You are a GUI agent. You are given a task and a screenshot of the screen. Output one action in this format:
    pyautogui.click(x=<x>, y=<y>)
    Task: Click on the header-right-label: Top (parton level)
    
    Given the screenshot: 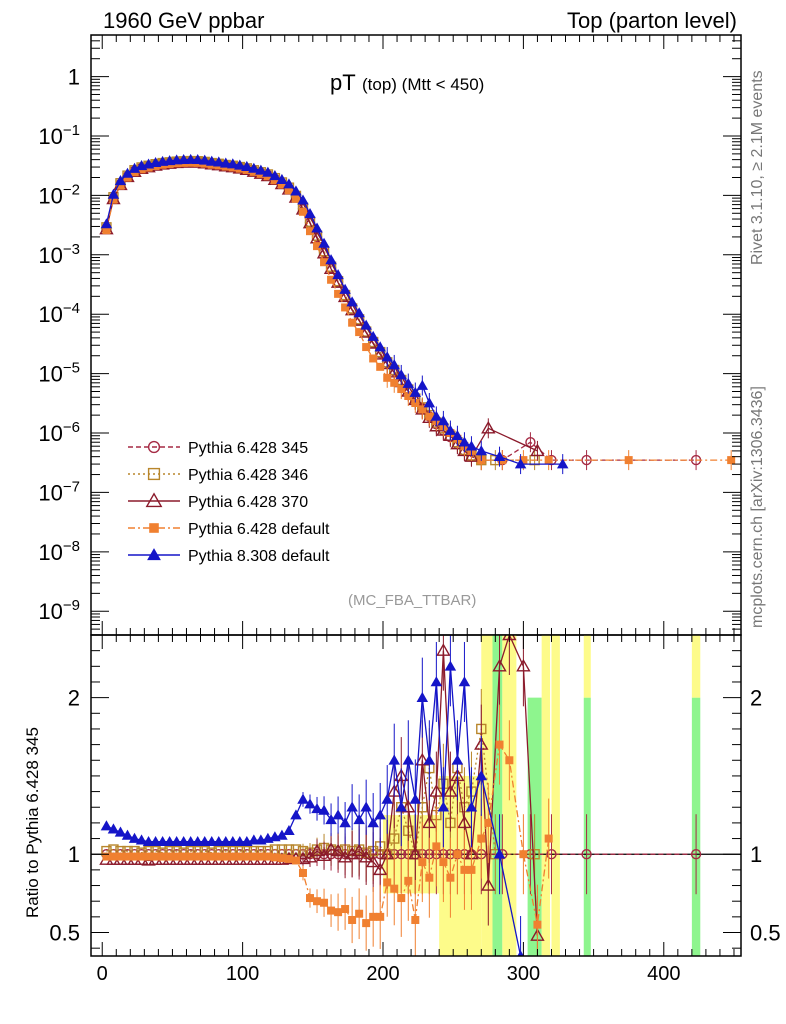 What is the action you would take?
    pyautogui.click(x=652, y=20)
    